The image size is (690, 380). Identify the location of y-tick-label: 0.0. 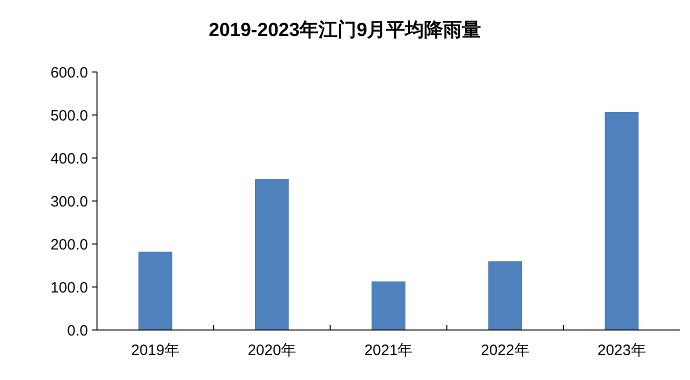
(77, 331).